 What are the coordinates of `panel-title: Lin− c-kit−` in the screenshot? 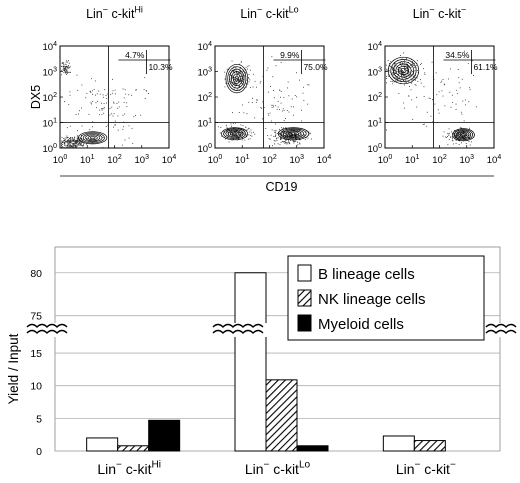 It's located at (440, 12).